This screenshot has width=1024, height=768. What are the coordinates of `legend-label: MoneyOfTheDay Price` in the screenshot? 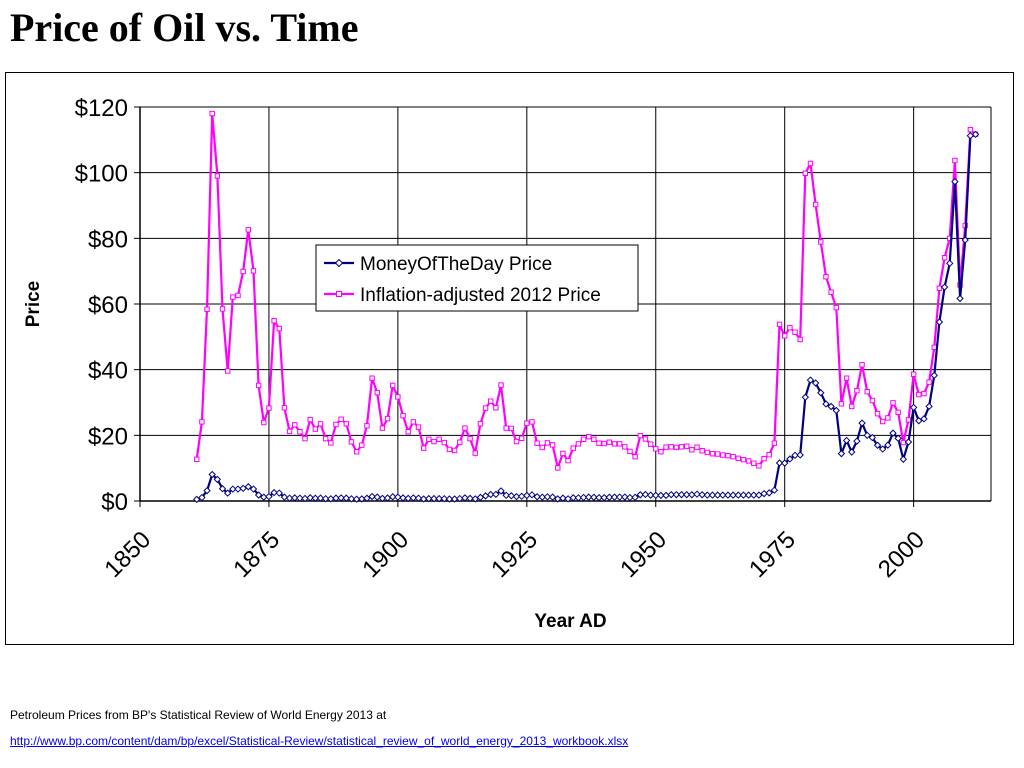 It's located at (456, 264).